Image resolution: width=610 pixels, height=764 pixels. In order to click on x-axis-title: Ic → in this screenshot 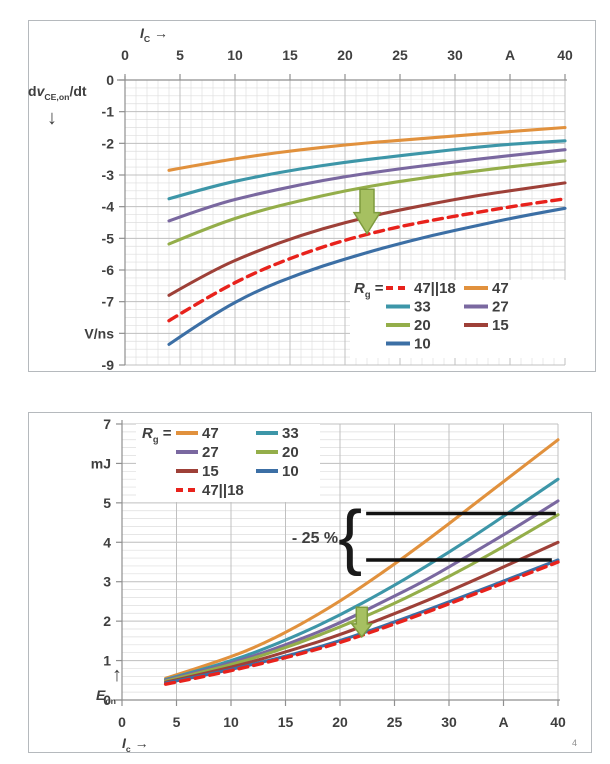, I will do `click(135, 744)`.